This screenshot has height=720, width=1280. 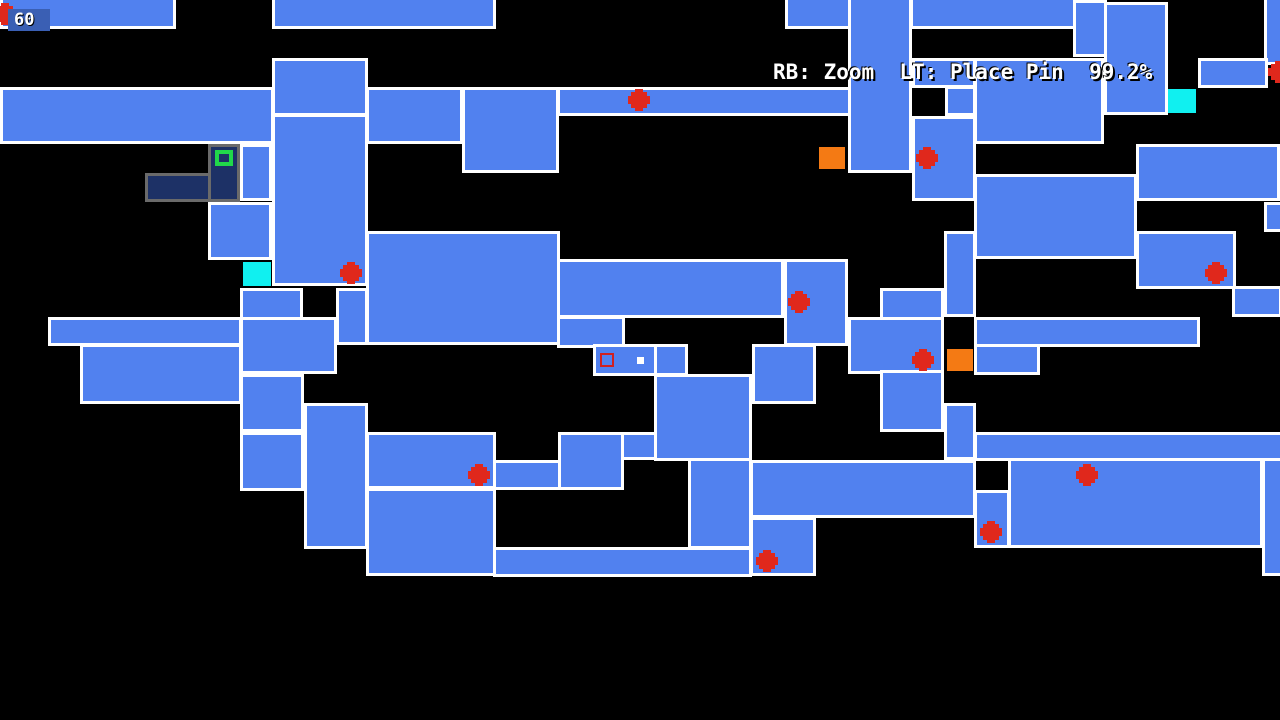 What do you see at coordinates (640, 360) in the screenshot?
I see `white-dot-icon` at bounding box center [640, 360].